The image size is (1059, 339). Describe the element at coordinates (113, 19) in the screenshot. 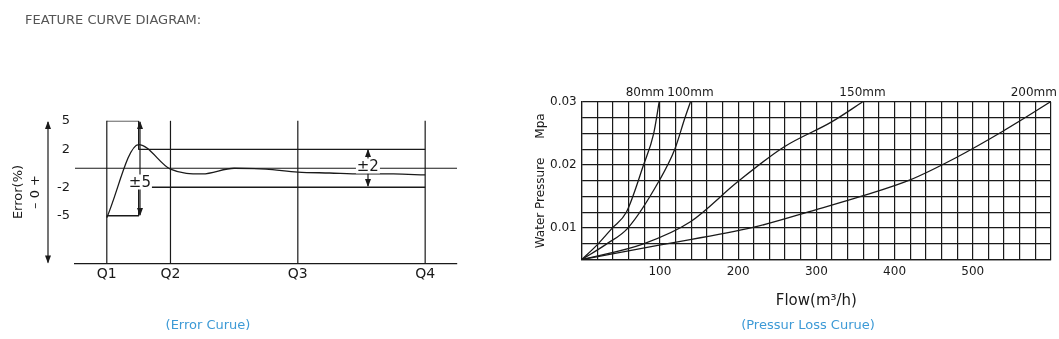

I see `chart-title: FEATURE CURVE DIAGRAM:` at that location.